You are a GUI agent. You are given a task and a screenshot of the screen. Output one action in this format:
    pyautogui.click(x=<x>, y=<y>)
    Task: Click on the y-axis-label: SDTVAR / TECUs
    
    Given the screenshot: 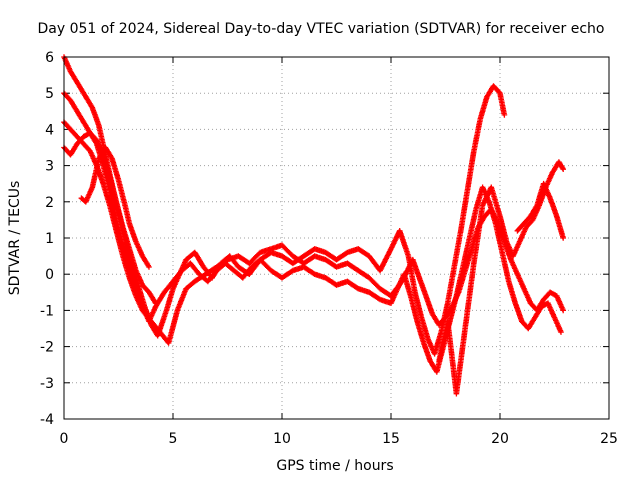 What is the action you would take?
    pyautogui.click(x=15, y=238)
    